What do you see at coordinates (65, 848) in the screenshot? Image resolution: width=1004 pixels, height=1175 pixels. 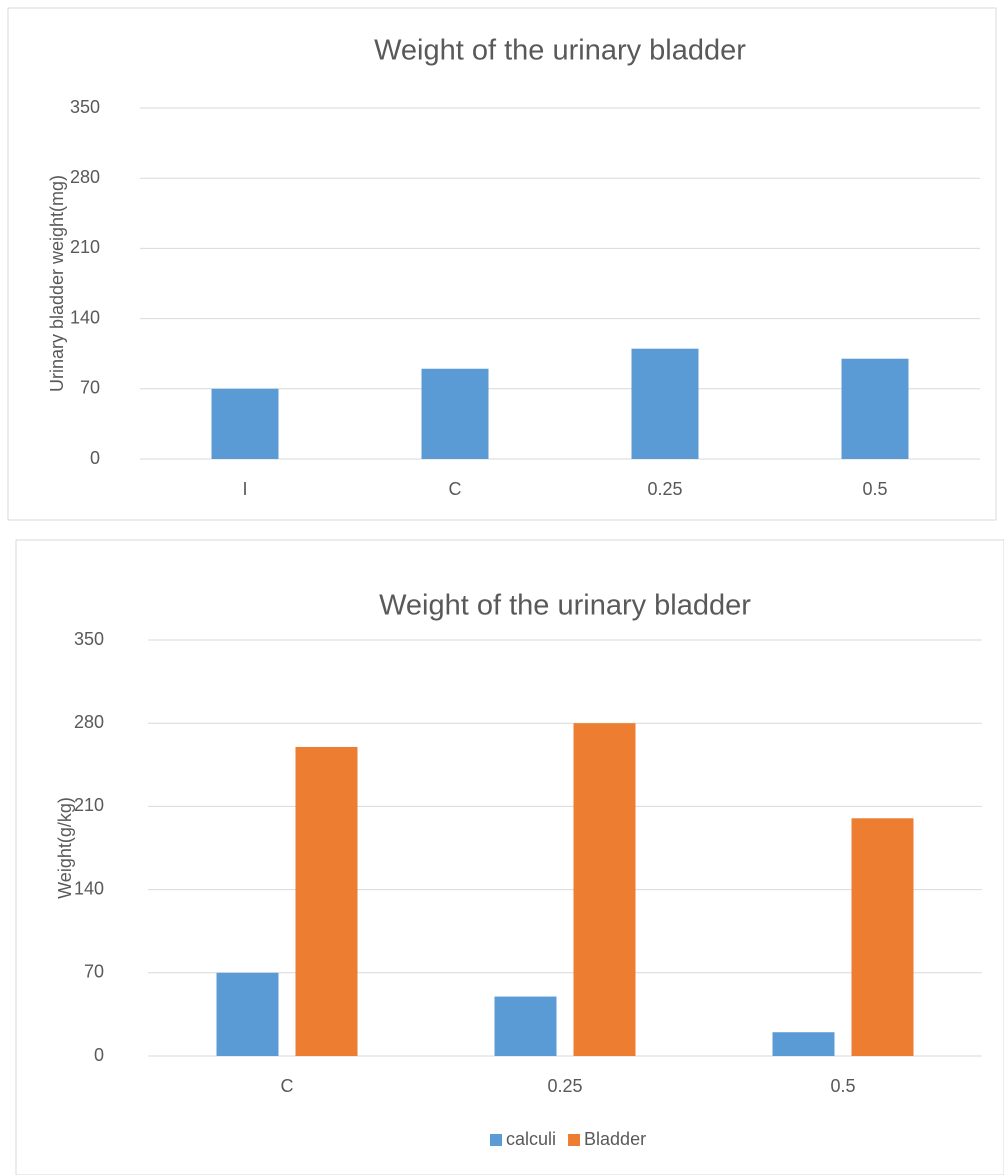 I see `y-axis-label: Weight(g/kg)` at bounding box center [65, 848].